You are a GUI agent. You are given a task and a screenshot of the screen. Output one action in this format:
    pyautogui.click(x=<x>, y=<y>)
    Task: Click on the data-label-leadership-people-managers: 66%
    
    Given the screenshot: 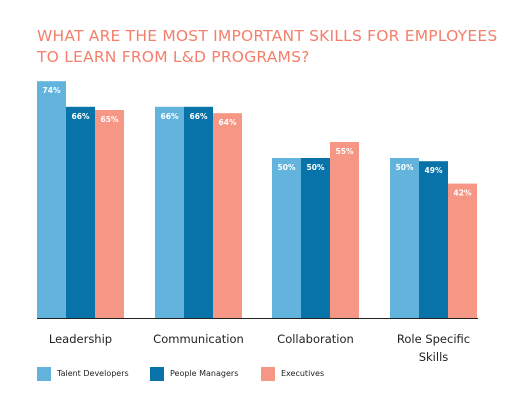 What is the action you would take?
    pyautogui.click(x=81, y=116)
    